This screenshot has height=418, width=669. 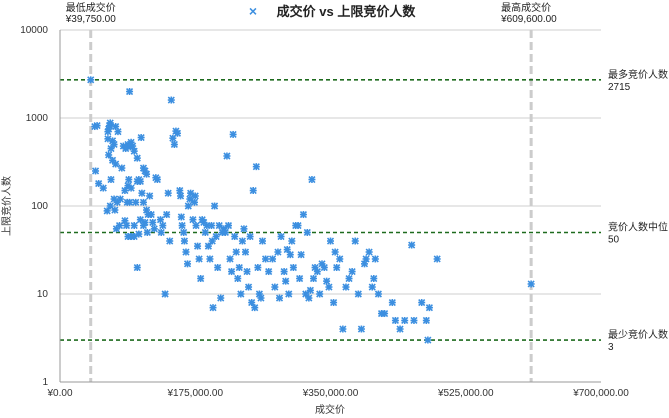 I want to click on y-tick-label: 100, so click(x=39, y=206).